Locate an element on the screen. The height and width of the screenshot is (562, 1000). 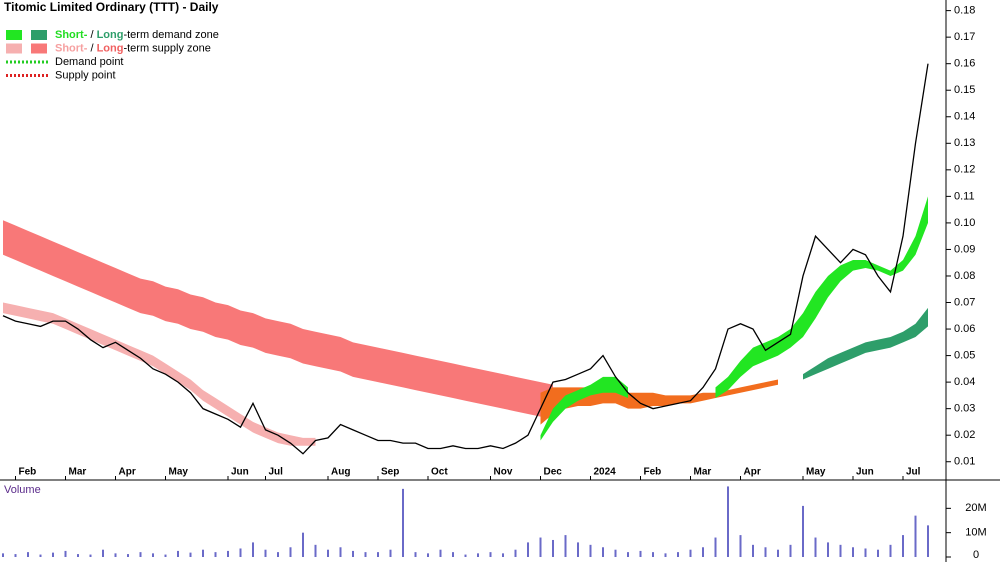
y-tick-label: 0.10 is located at coordinates (964, 223).